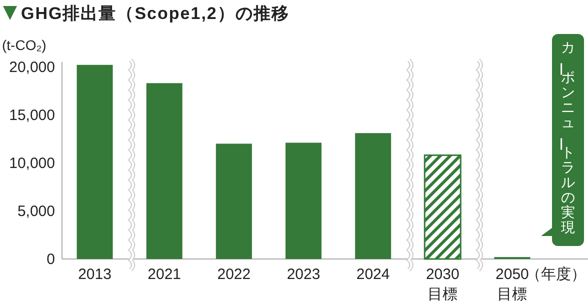  I want to click on chart-title: GHG排出量（Scope1,2）の推移, so click(155, 13).